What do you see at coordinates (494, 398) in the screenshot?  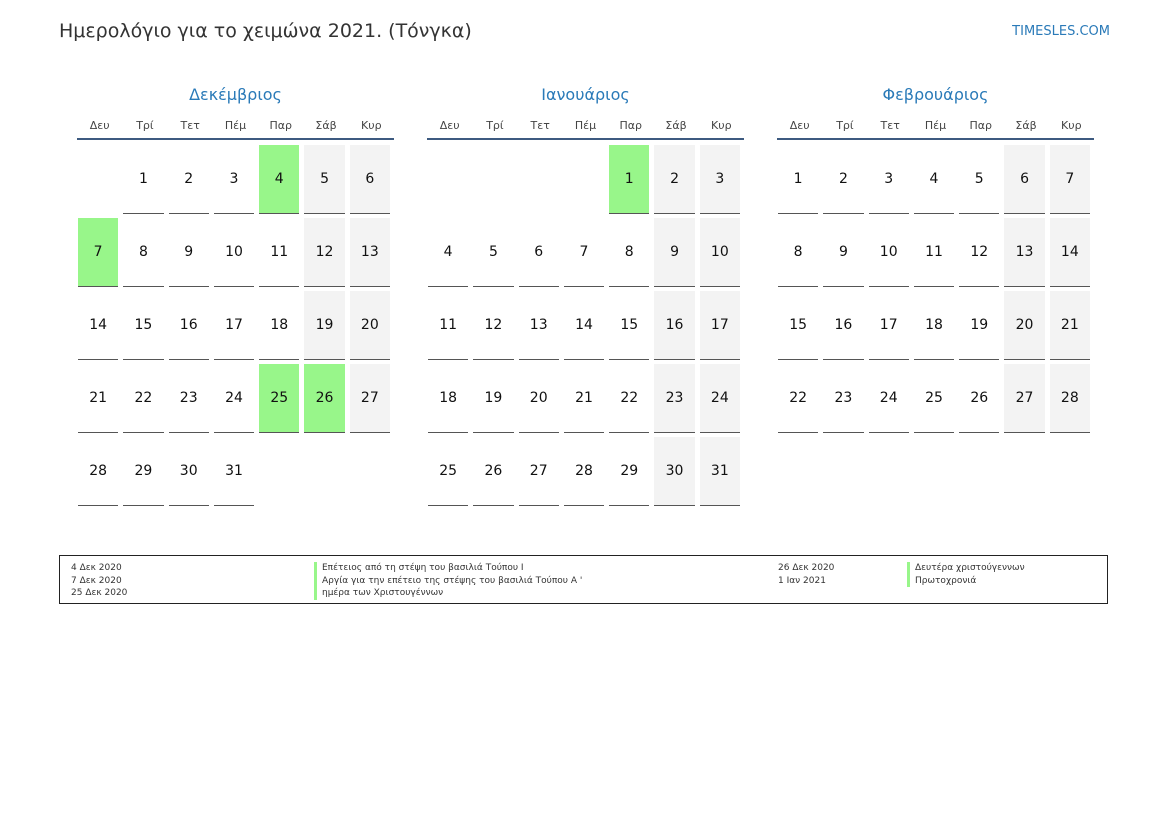 I see `day-cell: 19` at bounding box center [494, 398].